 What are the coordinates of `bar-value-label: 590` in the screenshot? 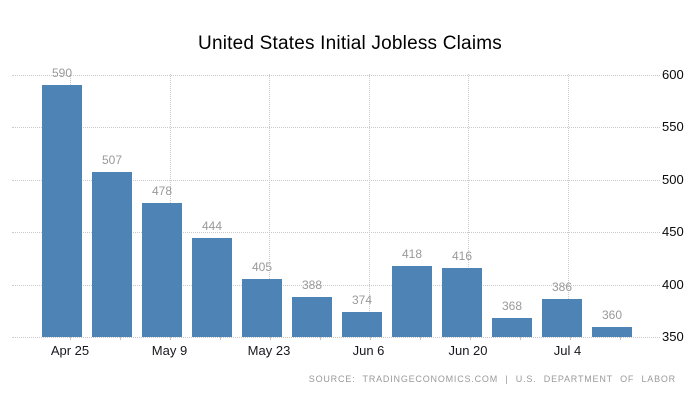 It's located at (62, 73).